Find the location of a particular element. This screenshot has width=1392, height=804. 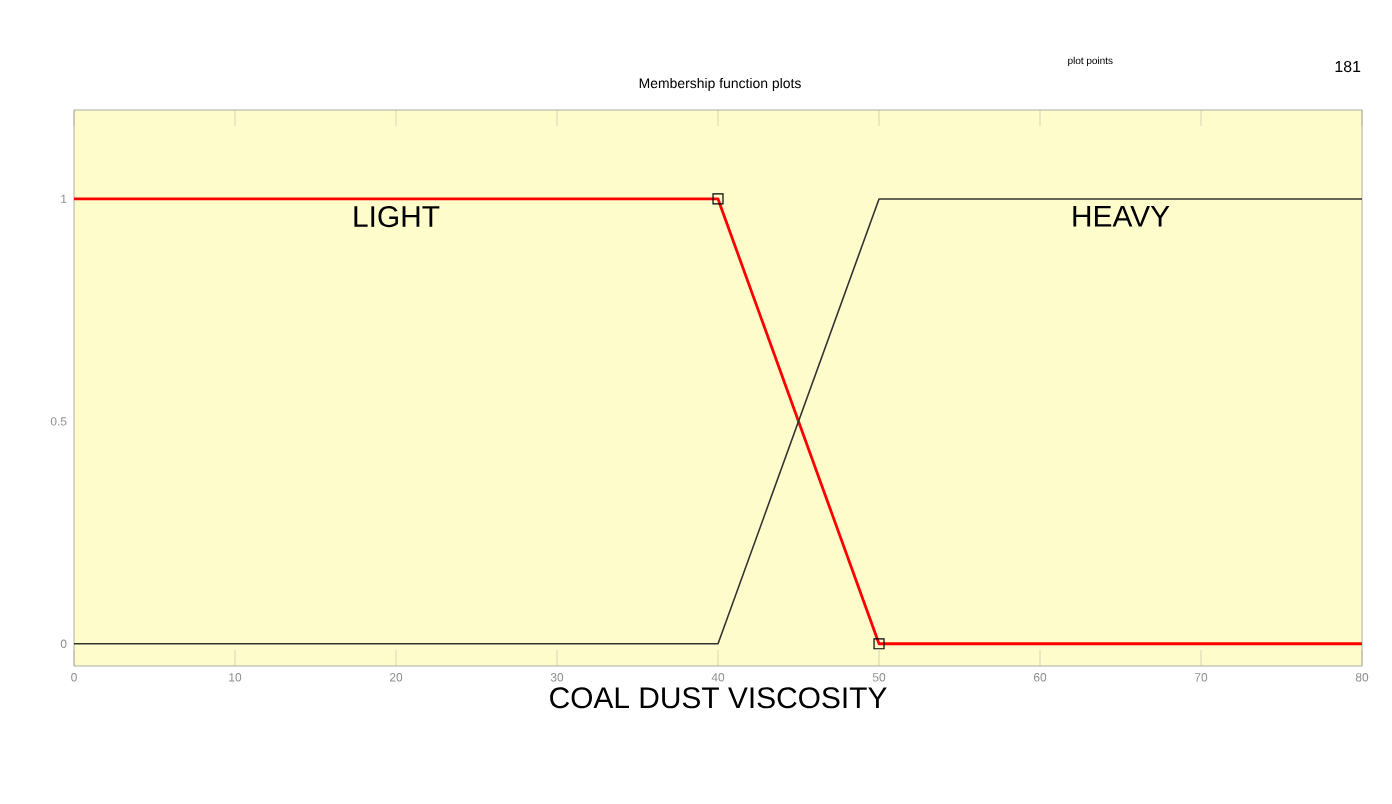

series-label: LIGHT is located at coordinates (397, 216).